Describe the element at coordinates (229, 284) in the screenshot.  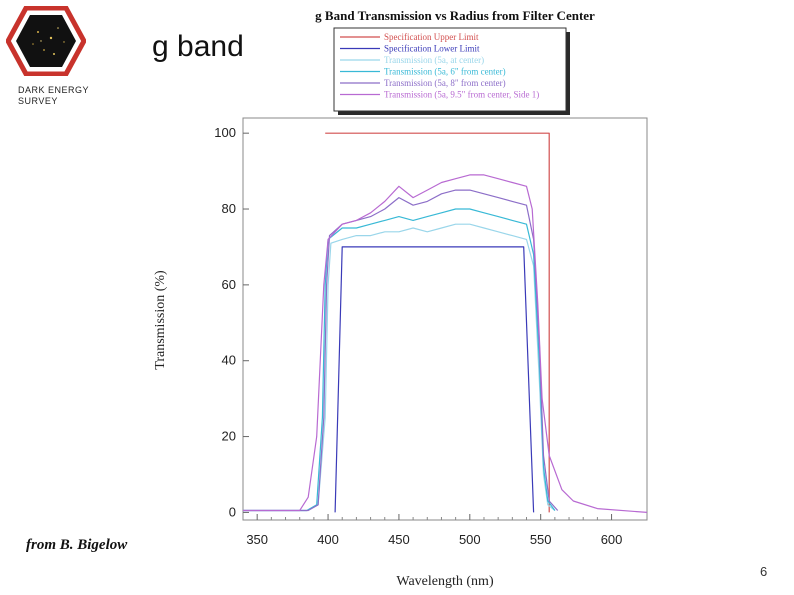
I see `y-tick-label: 60` at that location.